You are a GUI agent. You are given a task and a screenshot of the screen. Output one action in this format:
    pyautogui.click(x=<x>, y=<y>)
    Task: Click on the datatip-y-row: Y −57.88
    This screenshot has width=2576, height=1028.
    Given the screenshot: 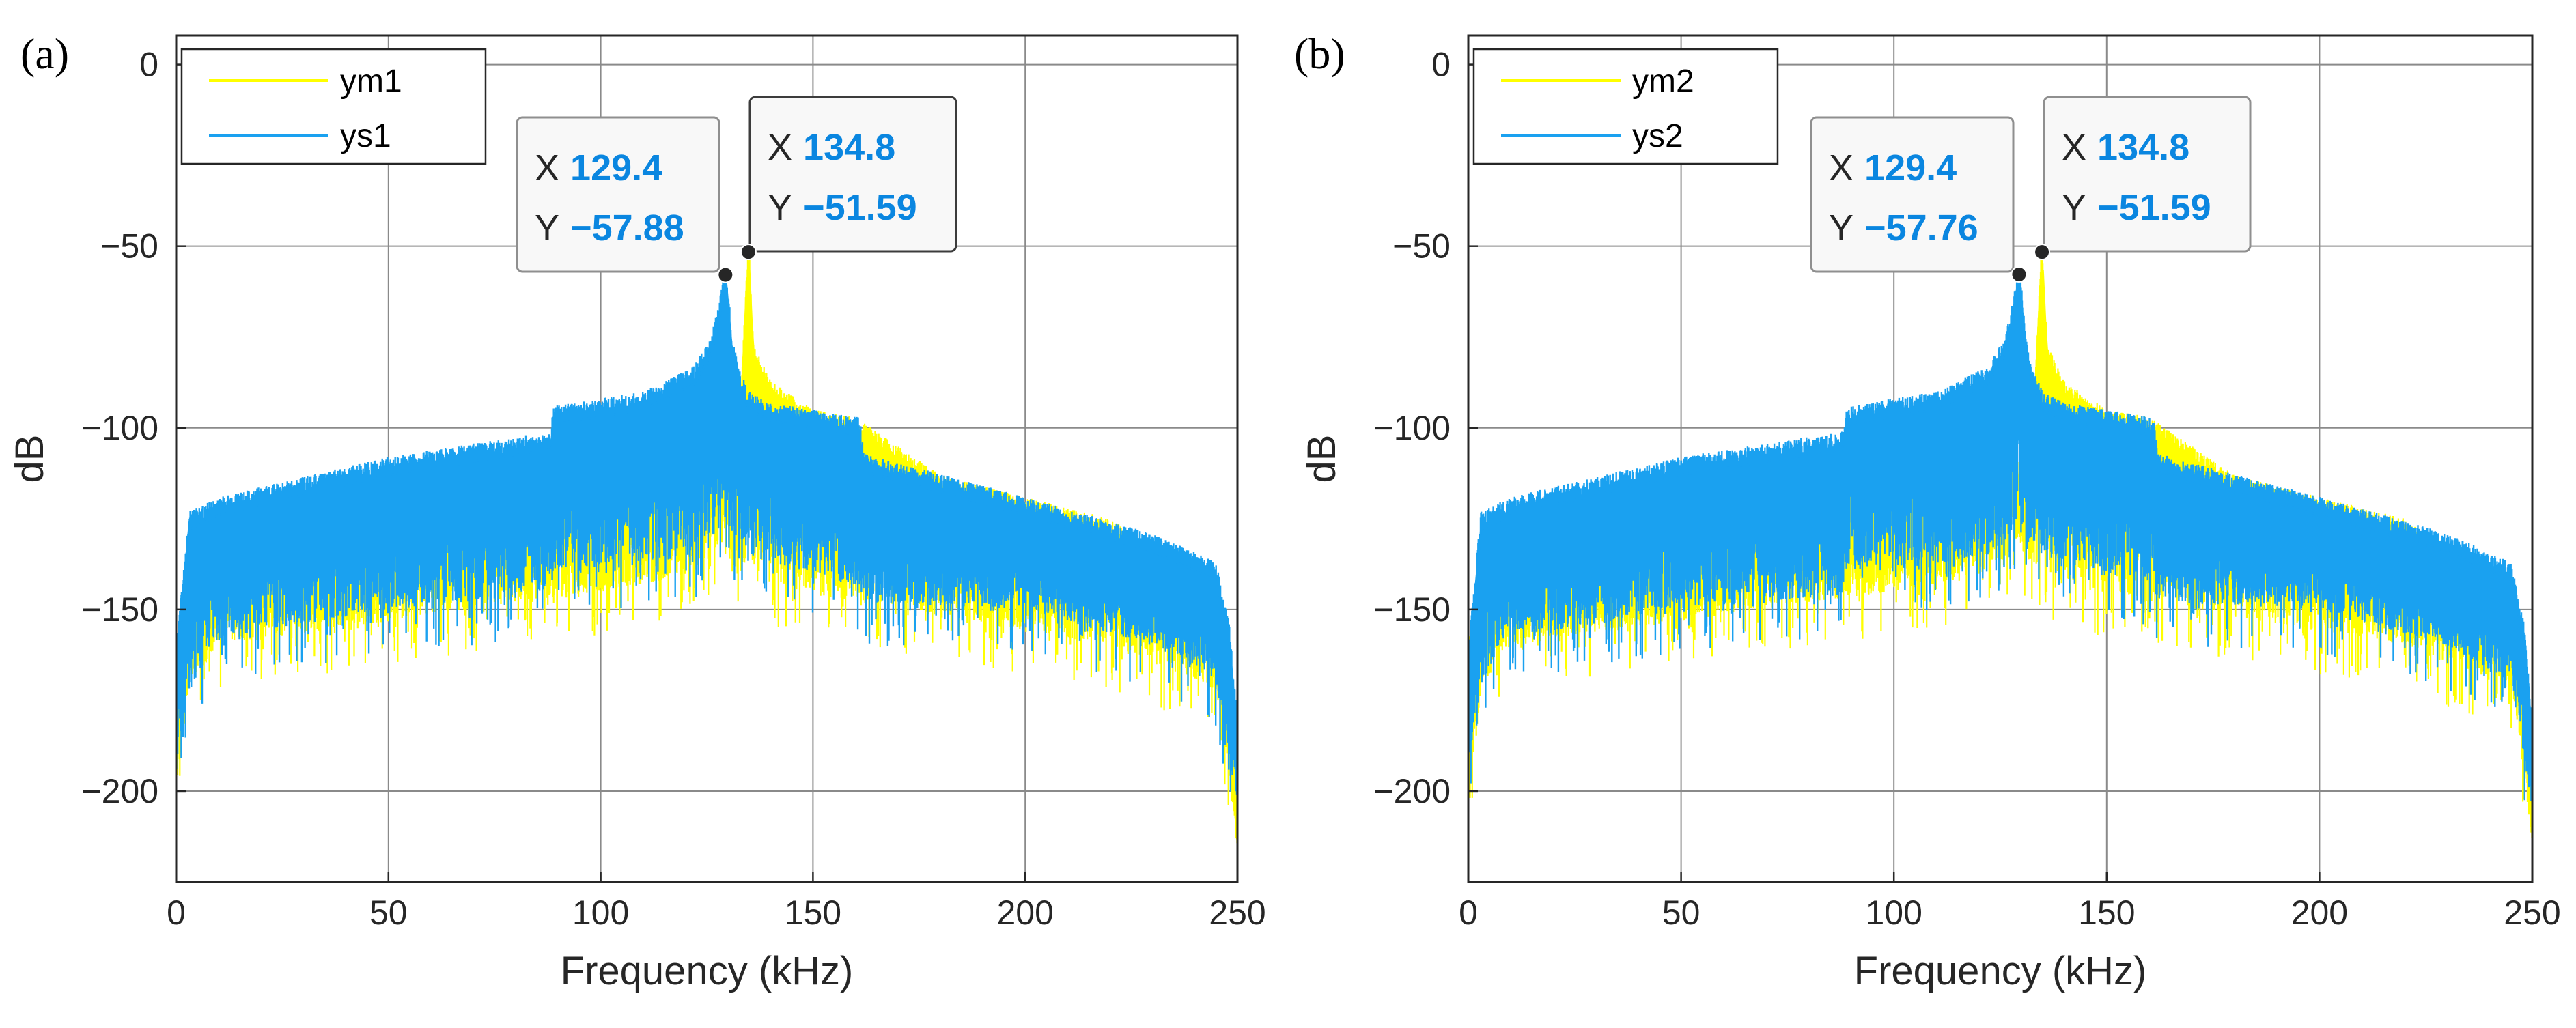 What is the action you would take?
    pyautogui.click(x=609, y=228)
    